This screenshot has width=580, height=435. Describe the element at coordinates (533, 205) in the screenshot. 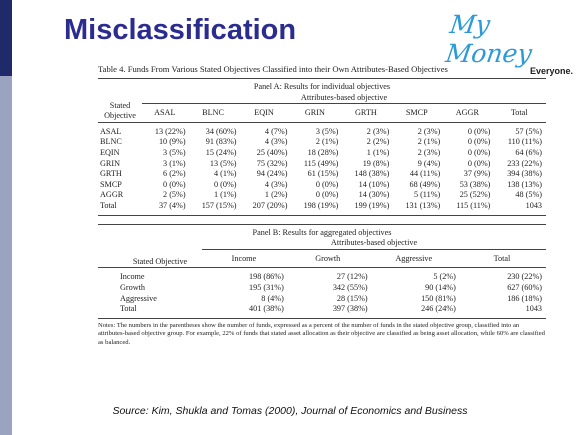

I see `cell: 1043` at that location.